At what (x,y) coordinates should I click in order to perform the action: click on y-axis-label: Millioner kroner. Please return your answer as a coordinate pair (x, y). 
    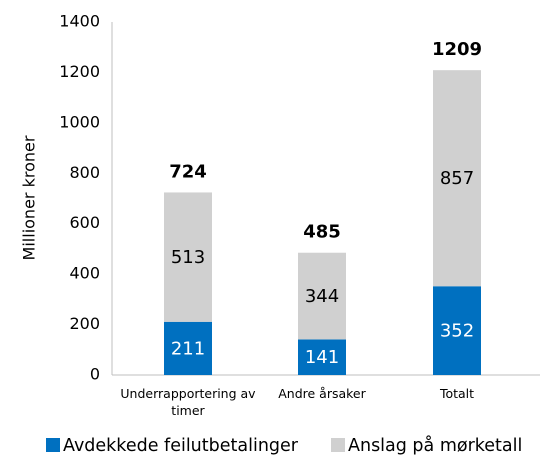
    Looking at the image, I should click on (29, 197).